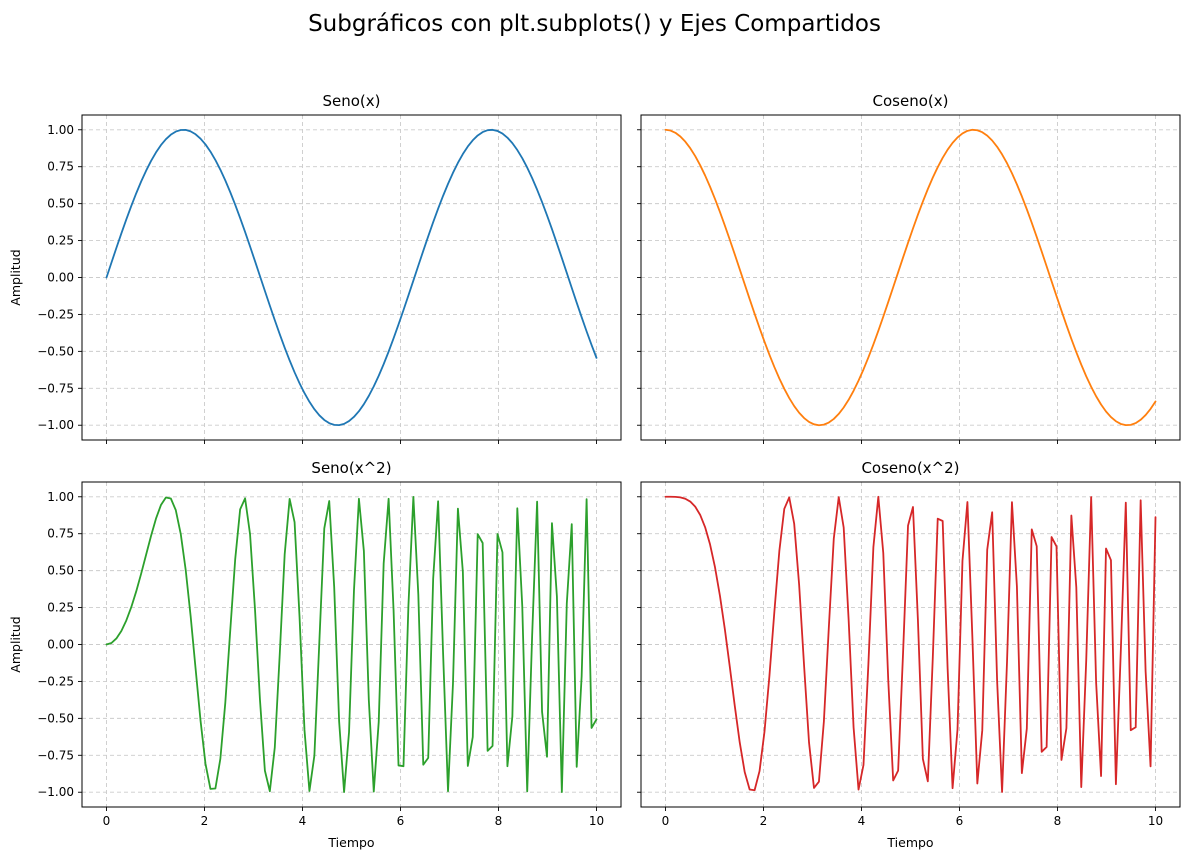 Image resolution: width=1189 pixels, height=860 pixels. What do you see at coordinates (911, 101) in the screenshot?
I see `subplot-title: Coseno(x)` at bounding box center [911, 101].